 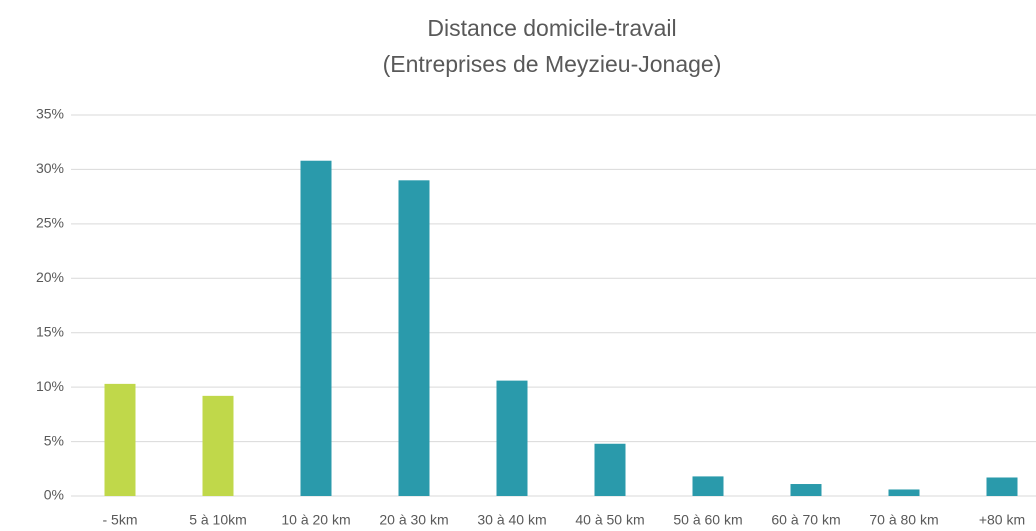 I want to click on x-tick-label: - 5km, so click(x=120, y=520).